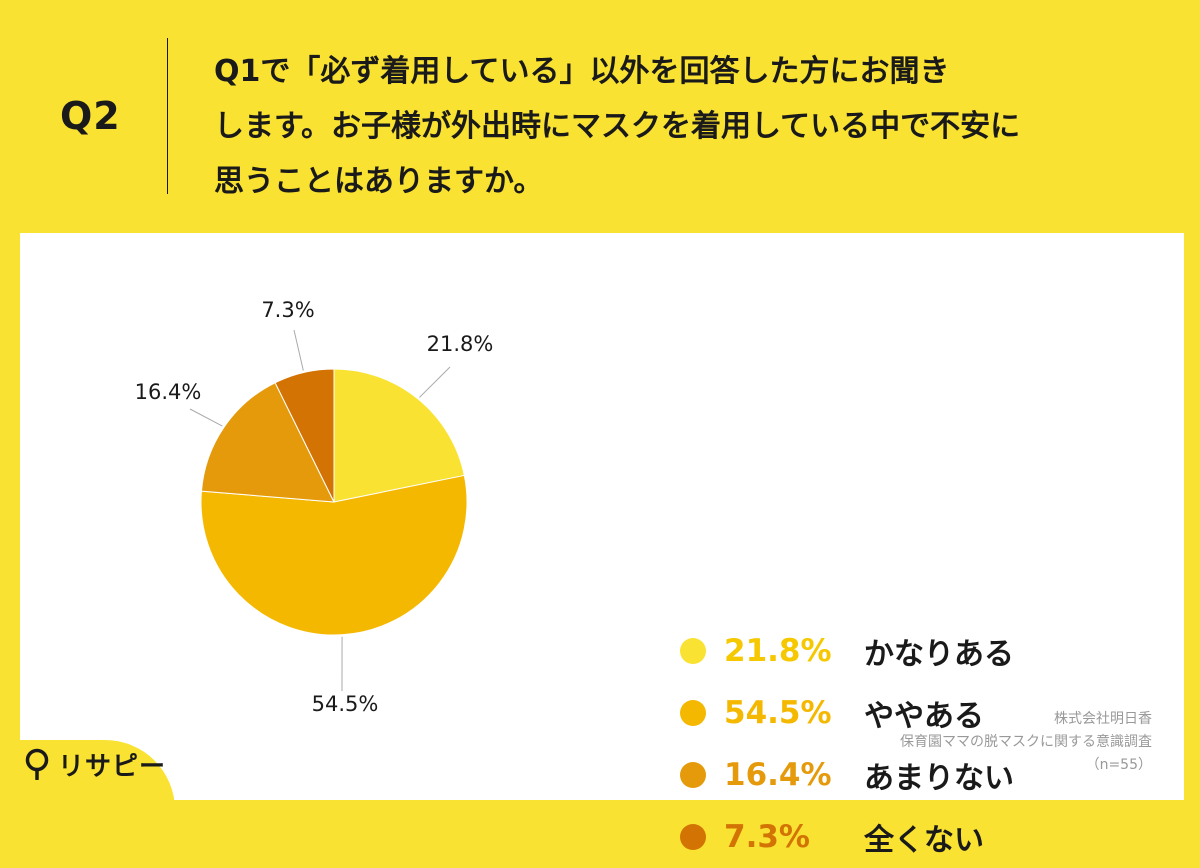 This screenshot has height=868, width=1200. I want to click on data-label: 7.3%, so click(287, 310).